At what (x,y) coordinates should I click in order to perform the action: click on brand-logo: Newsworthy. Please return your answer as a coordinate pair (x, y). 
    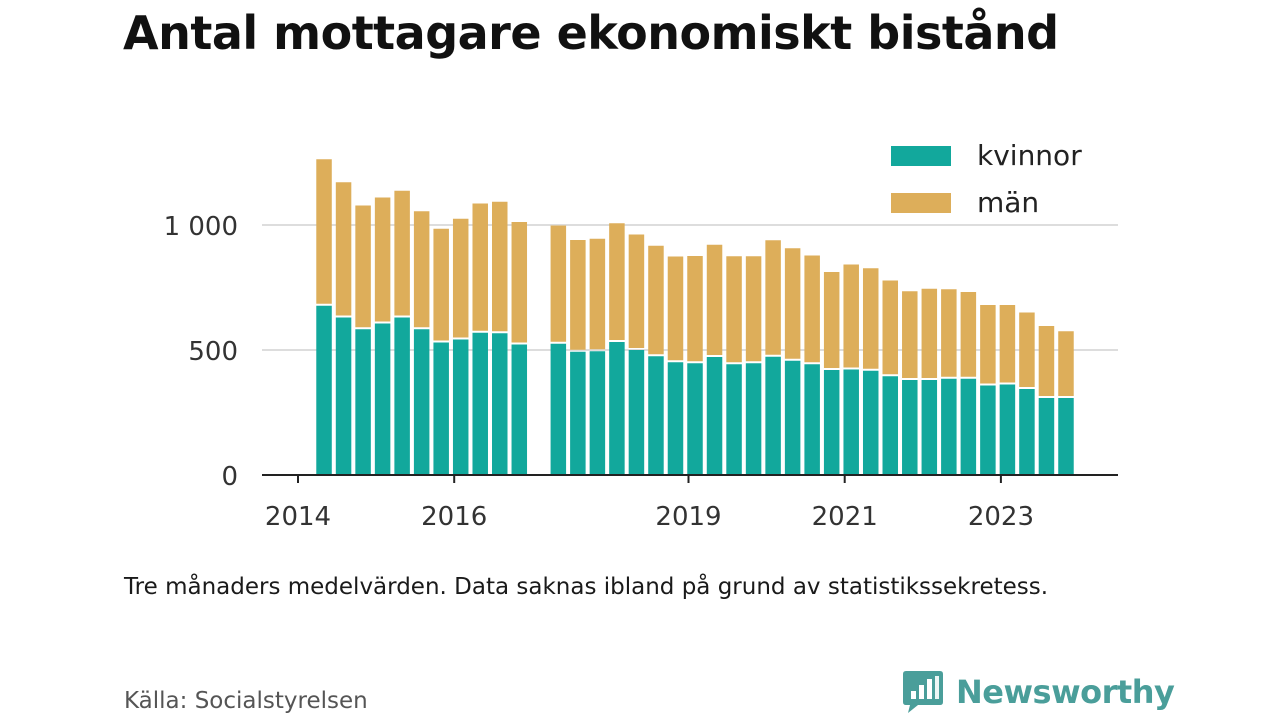
    Looking at the image, I should click on (1038, 692).